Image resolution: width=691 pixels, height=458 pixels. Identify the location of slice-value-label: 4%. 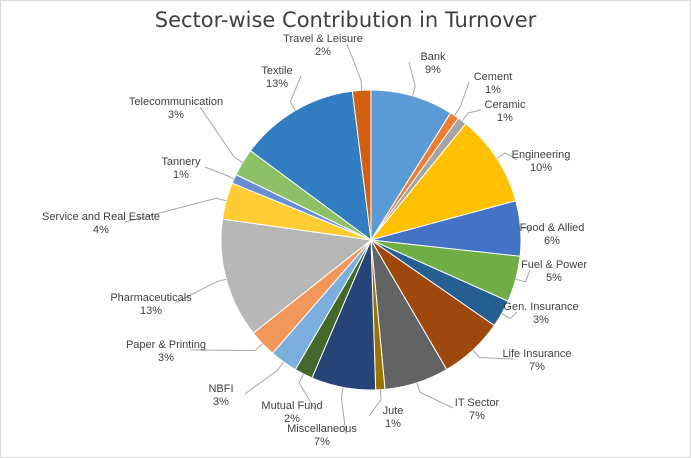
(101, 230).